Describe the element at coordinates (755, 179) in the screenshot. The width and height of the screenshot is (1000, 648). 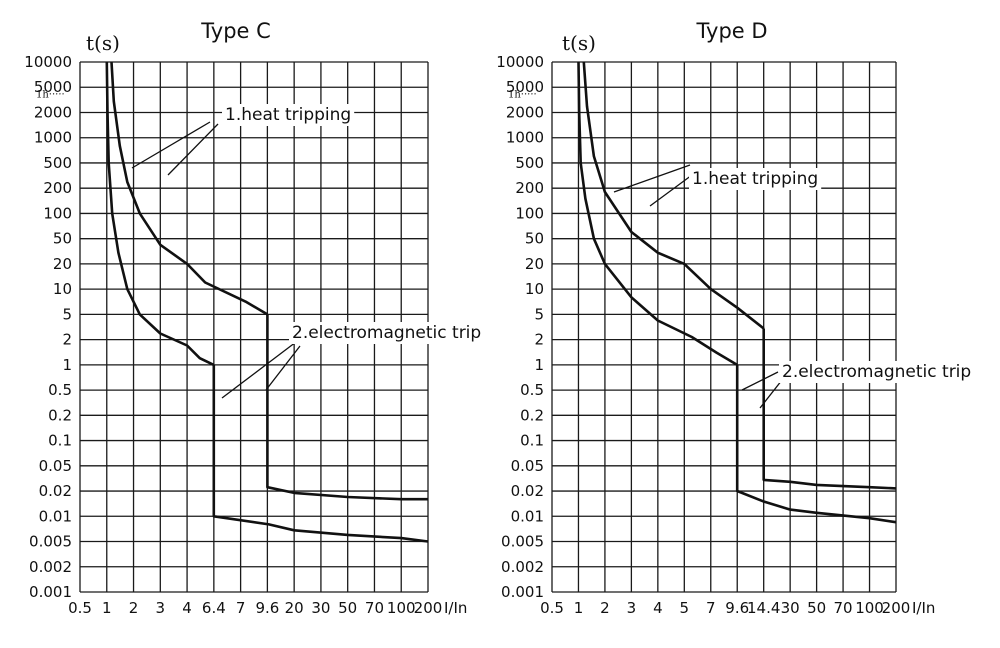
I see `annotation-heat-tripping: 1.heat tripping` at that location.